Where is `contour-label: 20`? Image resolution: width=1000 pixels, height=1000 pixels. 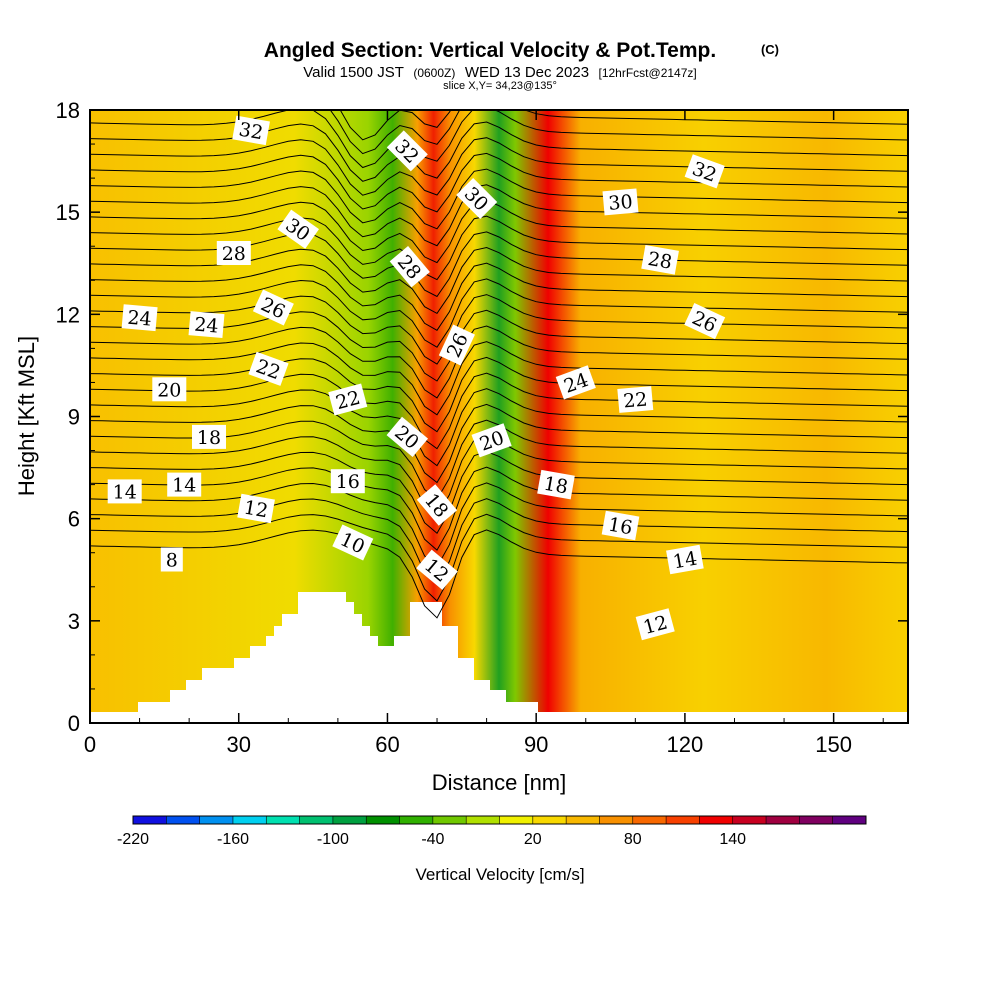 contour-label: 20 is located at coordinates (169, 389).